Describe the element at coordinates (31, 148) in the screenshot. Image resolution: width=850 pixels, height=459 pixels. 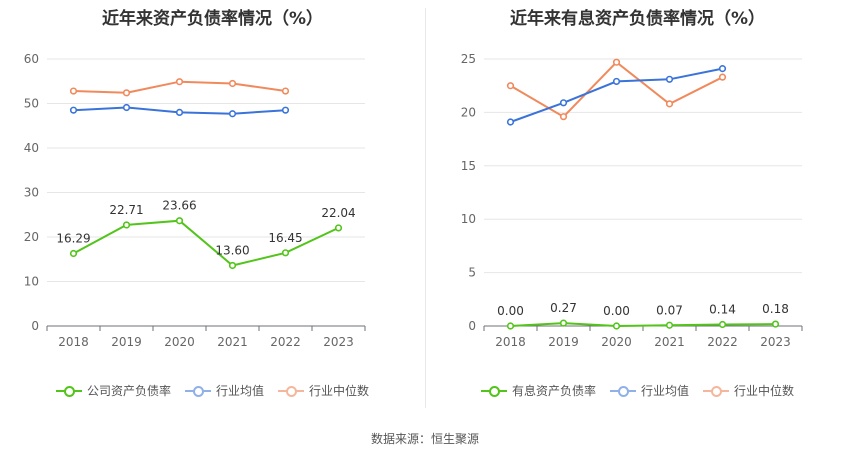
I see `y-tick-label: 40` at that location.